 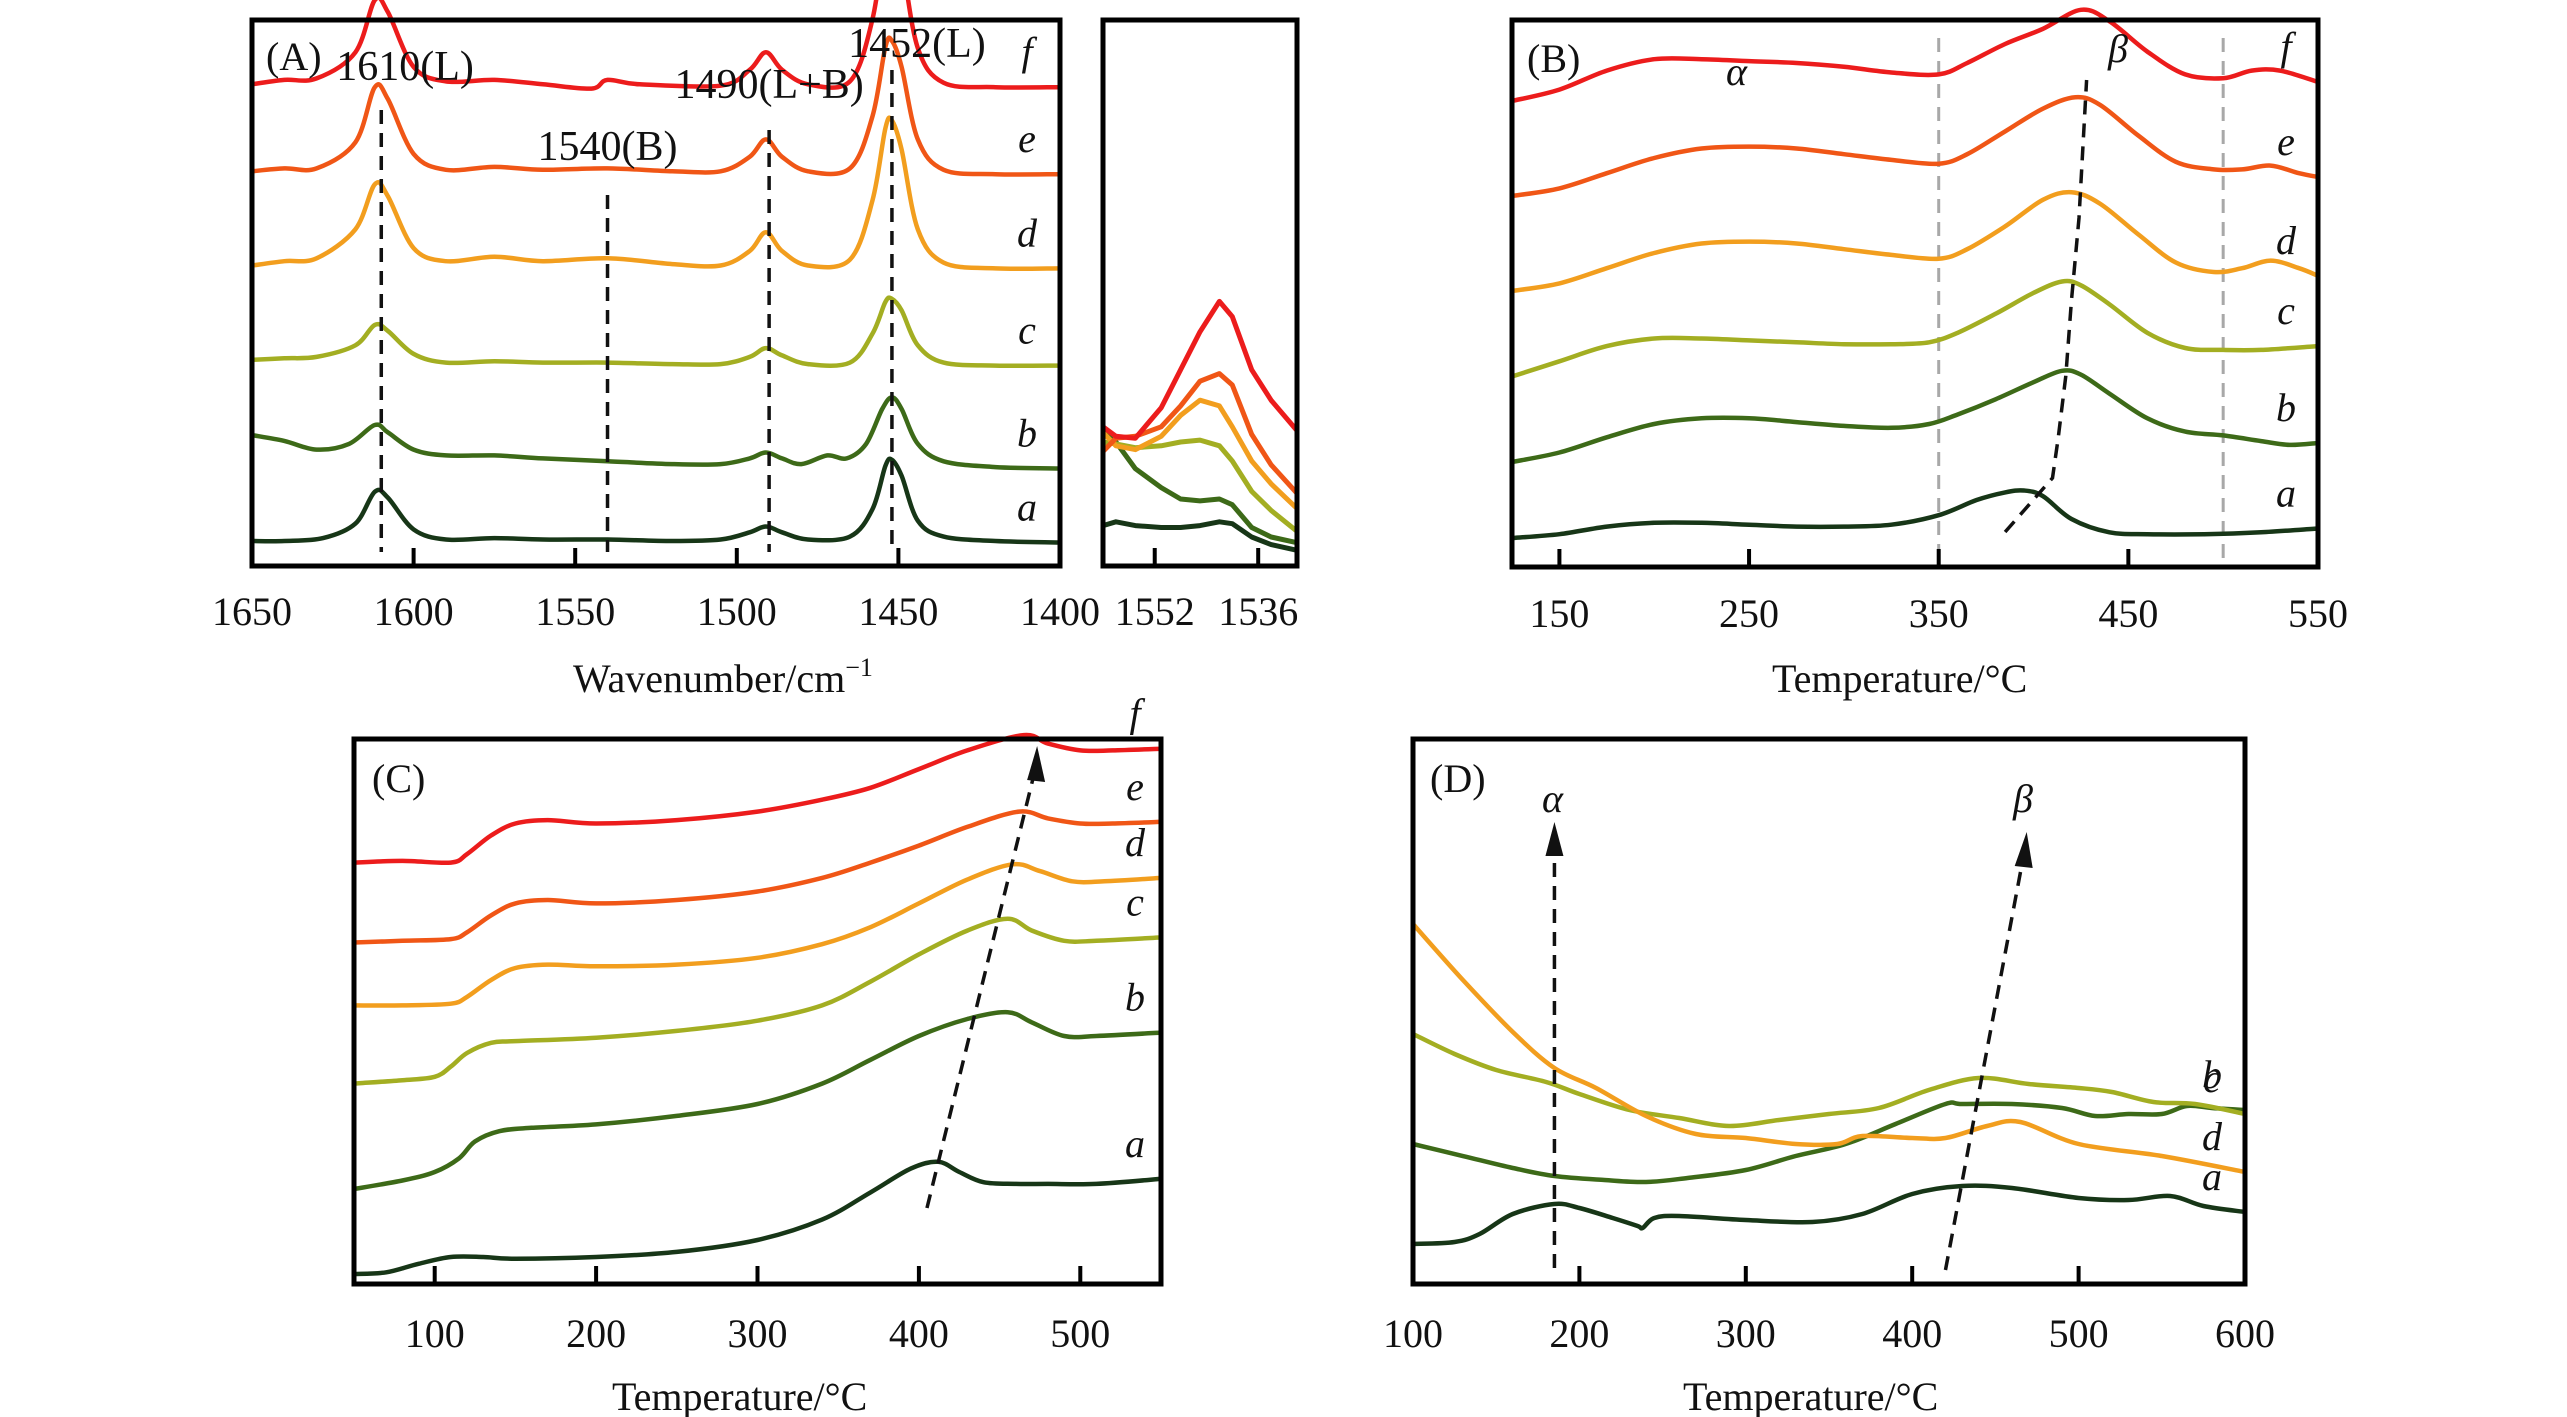 I want to click on panel-a-label: (A), so click(x=294, y=56).